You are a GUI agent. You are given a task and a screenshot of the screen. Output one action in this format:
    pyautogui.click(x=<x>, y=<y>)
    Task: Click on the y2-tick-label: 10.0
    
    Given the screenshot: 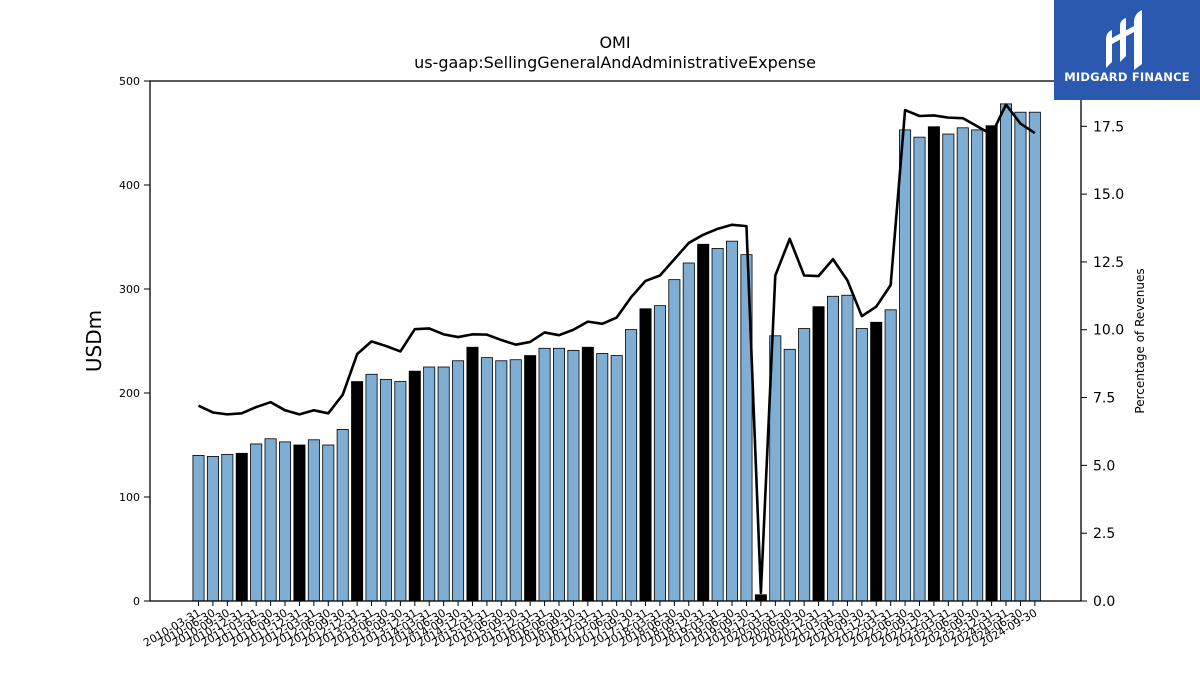 What is the action you would take?
    pyautogui.click(x=1108, y=331)
    